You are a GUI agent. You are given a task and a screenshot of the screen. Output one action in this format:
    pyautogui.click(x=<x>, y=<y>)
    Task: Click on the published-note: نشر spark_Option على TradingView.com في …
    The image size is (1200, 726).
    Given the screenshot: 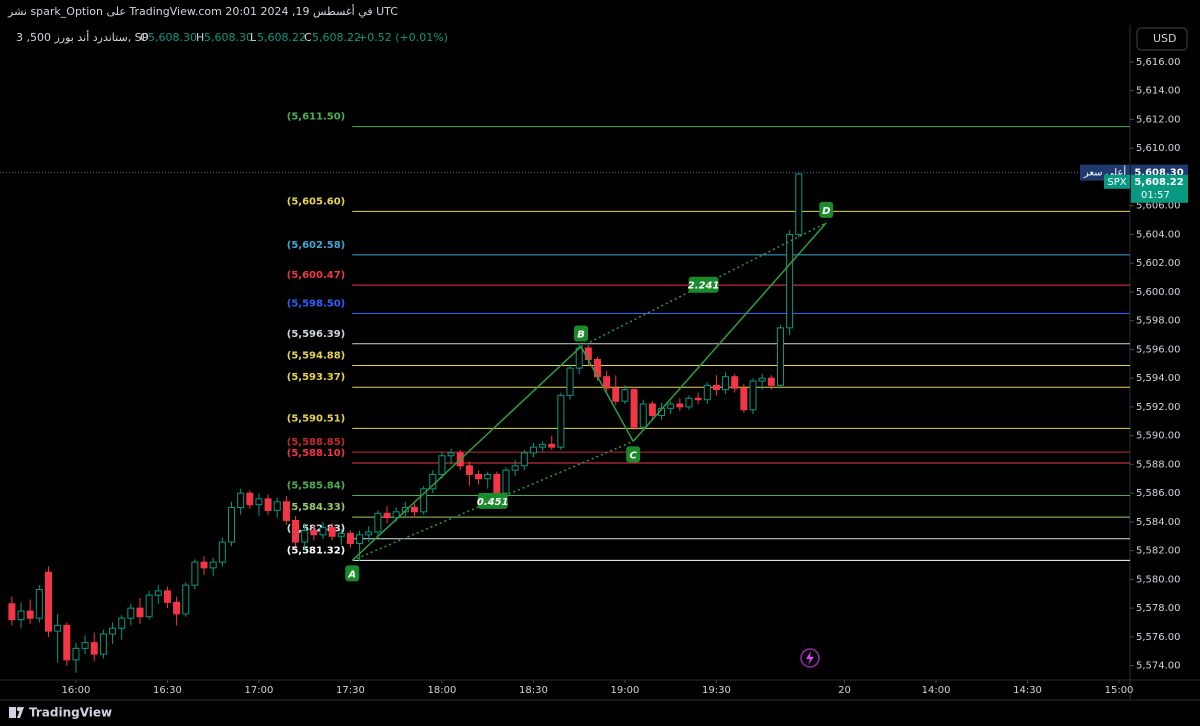 What is the action you would take?
    pyautogui.click(x=202, y=11)
    